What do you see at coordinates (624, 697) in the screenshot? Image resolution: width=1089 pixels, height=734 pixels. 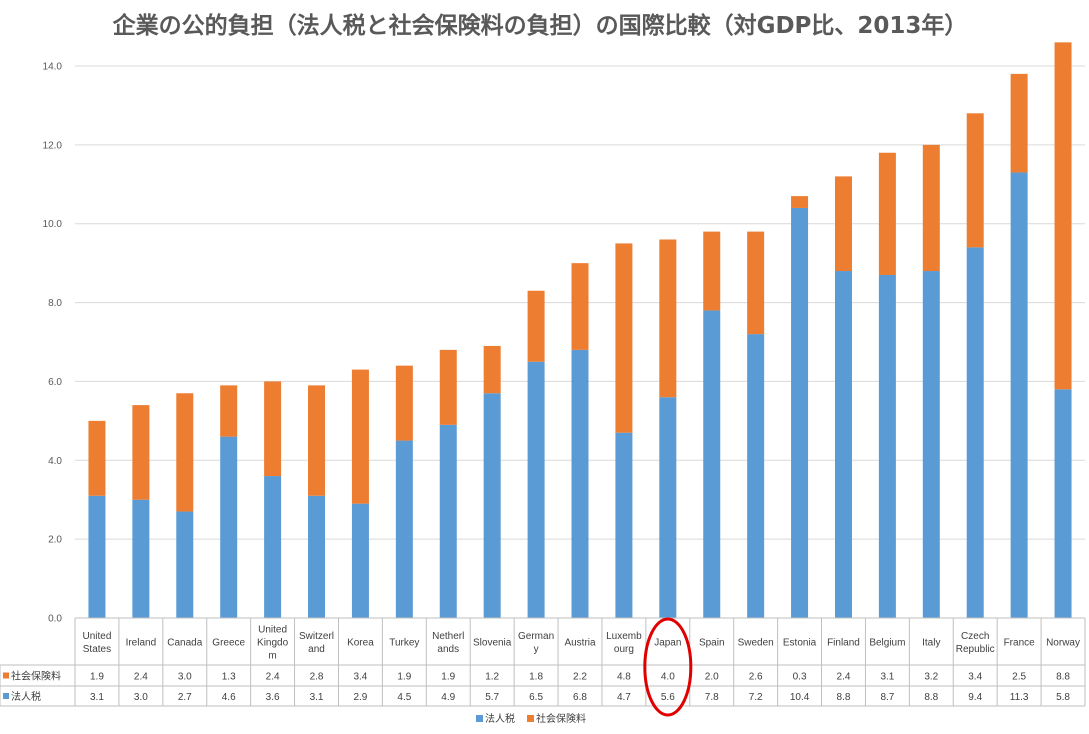 I see `data-label: 4.7` at bounding box center [624, 697].